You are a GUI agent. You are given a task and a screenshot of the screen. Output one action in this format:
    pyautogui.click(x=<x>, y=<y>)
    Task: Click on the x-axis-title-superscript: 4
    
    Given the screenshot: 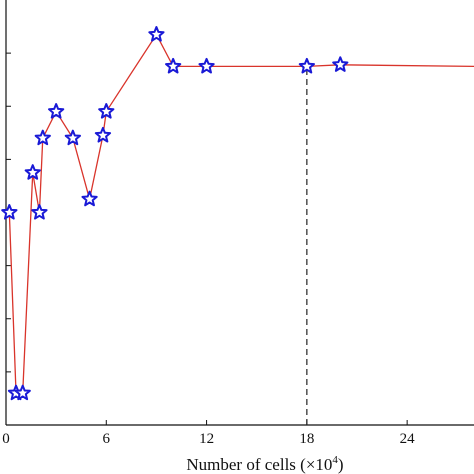 What is the action you would take?
    pyautogui.click(x=335, y=460)
    